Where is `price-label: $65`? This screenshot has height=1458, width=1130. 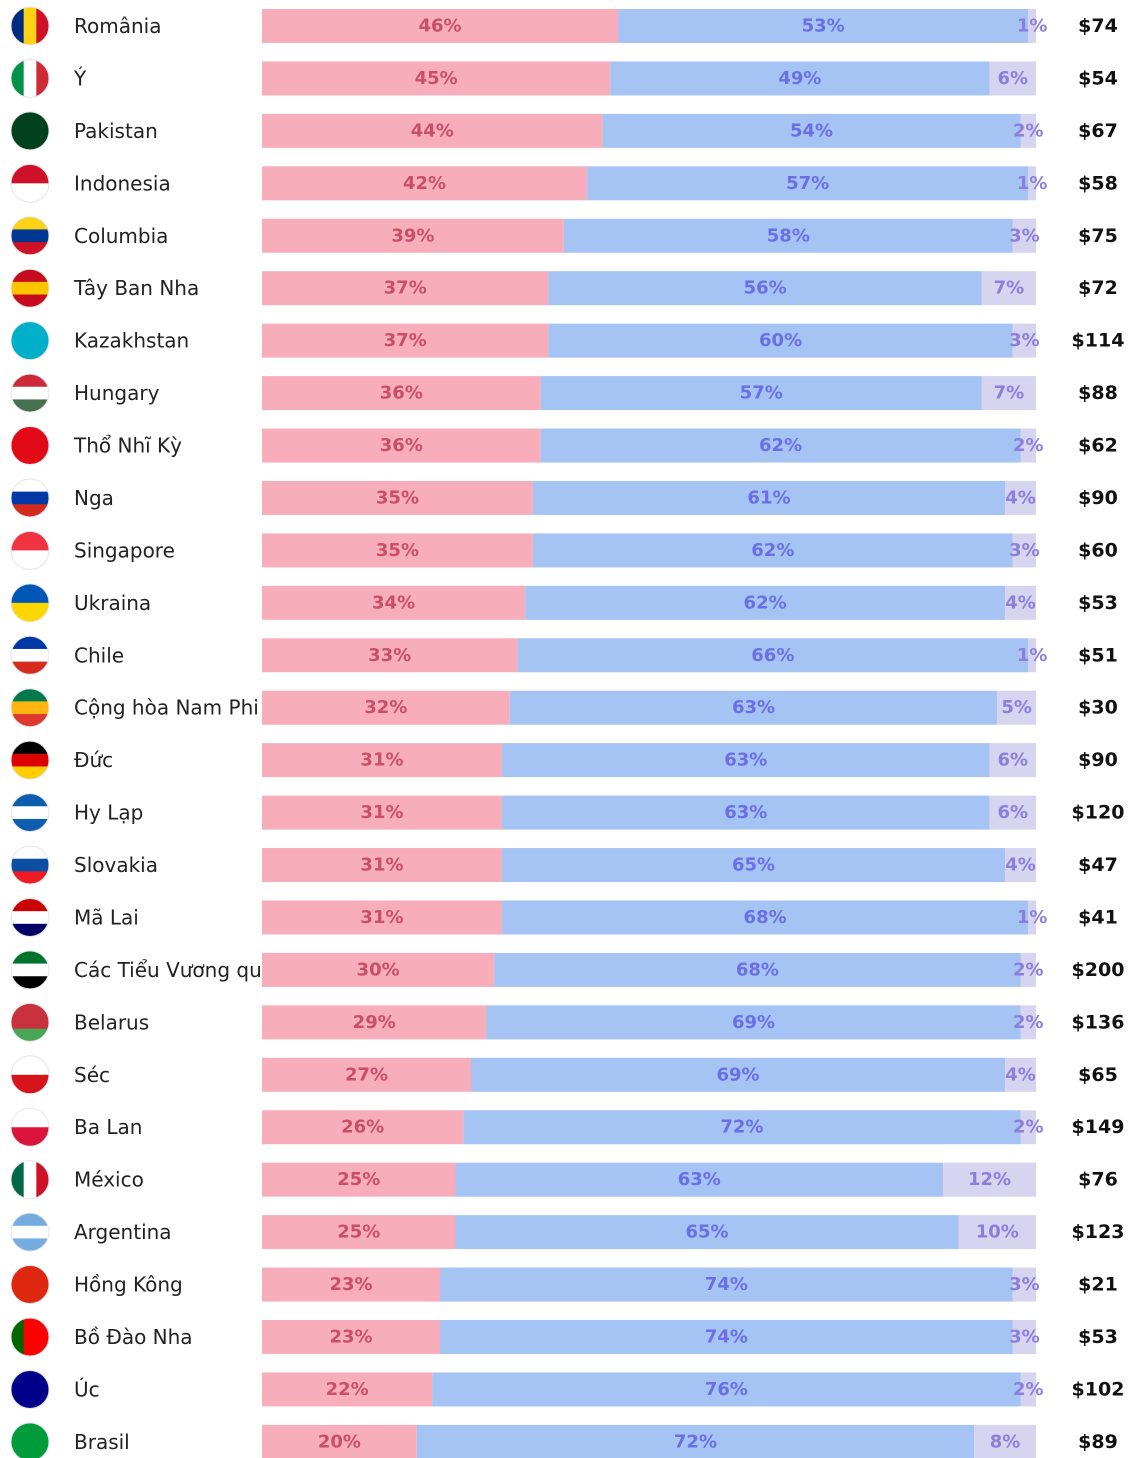 price-label: $65 is located at coordinates (1098, 1075).